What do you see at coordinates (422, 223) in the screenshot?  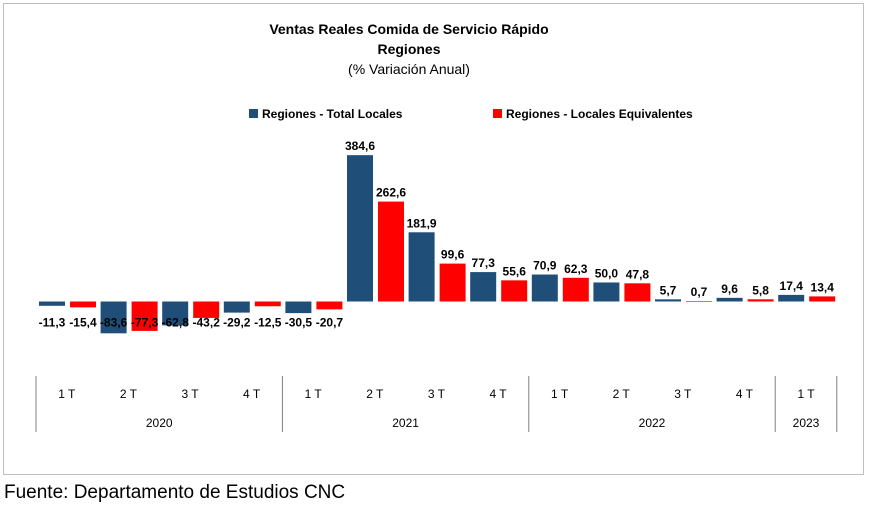 I see `data-label-total-locales-6: 181,9` at bounding box center [422, 223].